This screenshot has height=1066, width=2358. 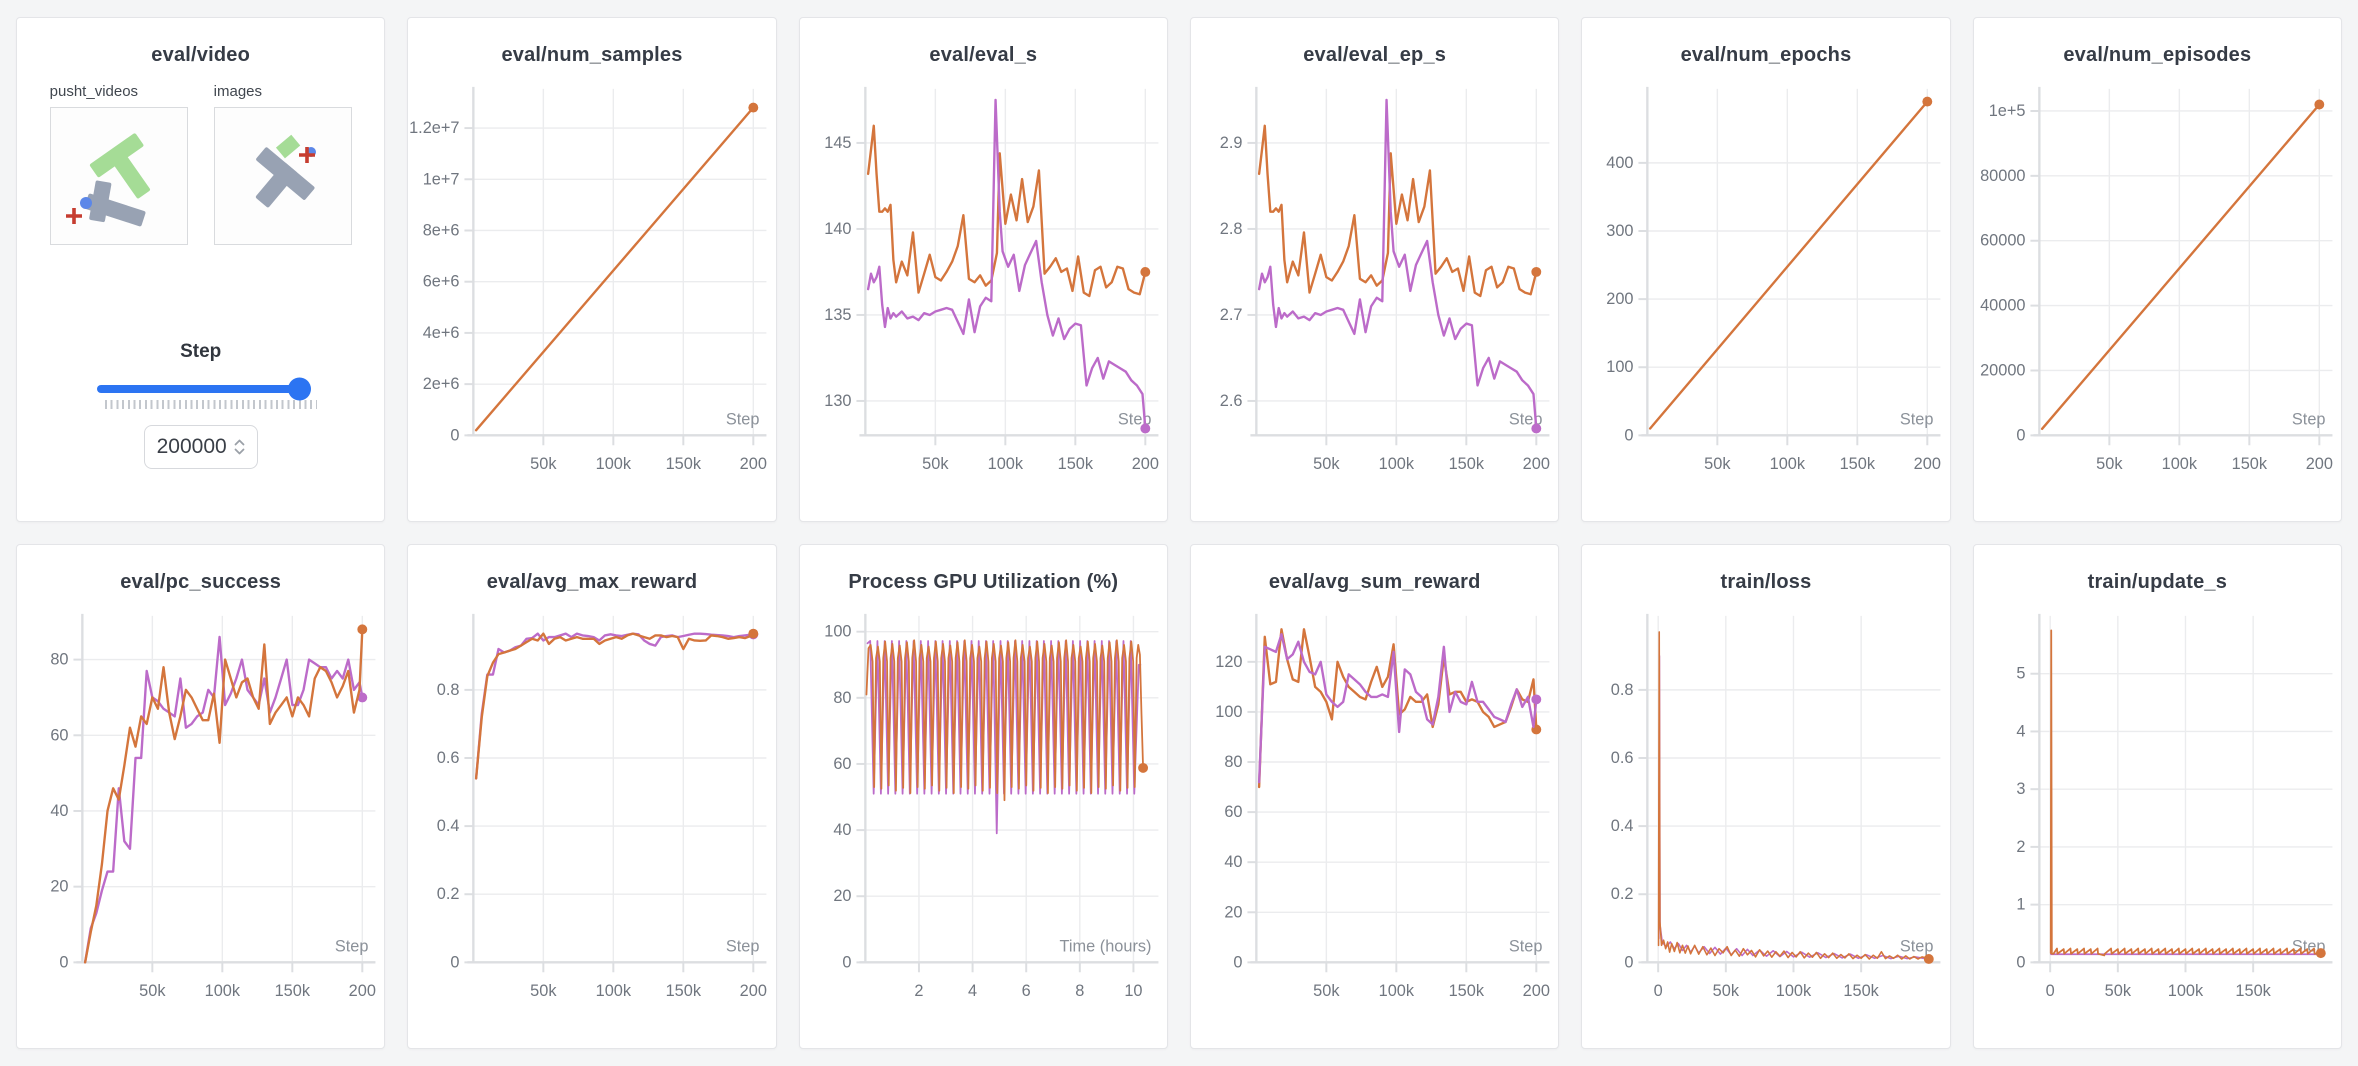 I want to click on images-thumbnail, so click(x=282, y=176).